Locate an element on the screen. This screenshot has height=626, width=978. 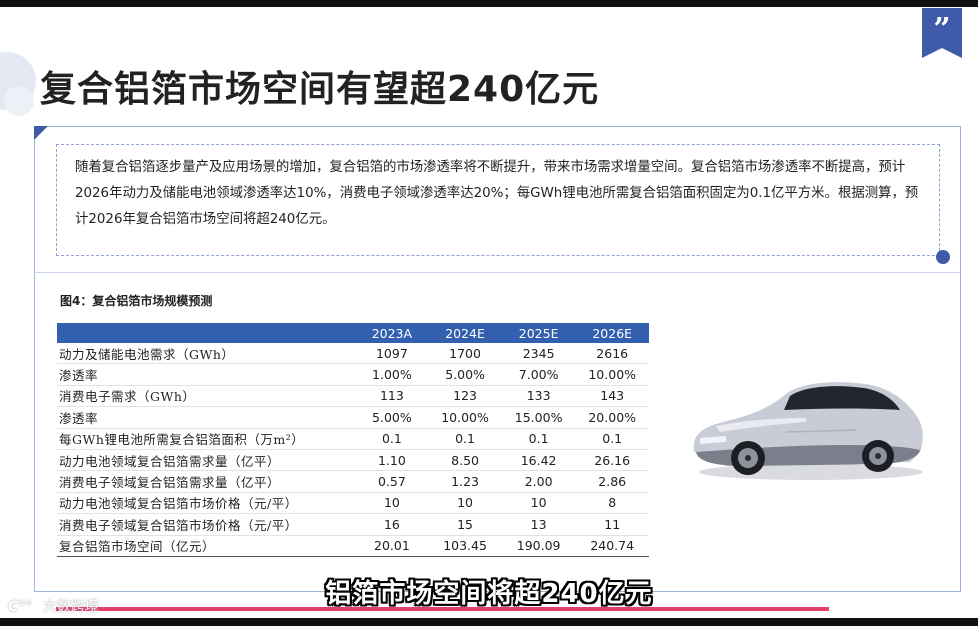
summary-dot-accent is located at coordinates (943, 257).